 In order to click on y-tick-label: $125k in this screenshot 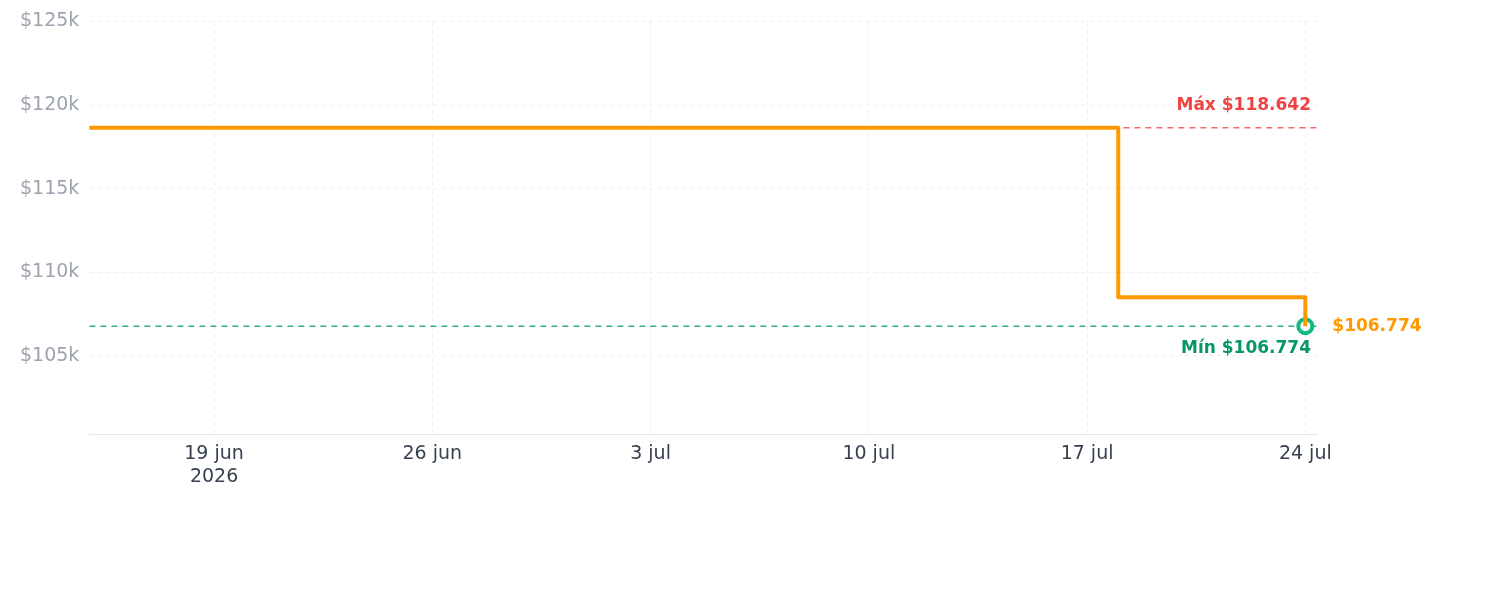, I will do `click(50, 19)`.